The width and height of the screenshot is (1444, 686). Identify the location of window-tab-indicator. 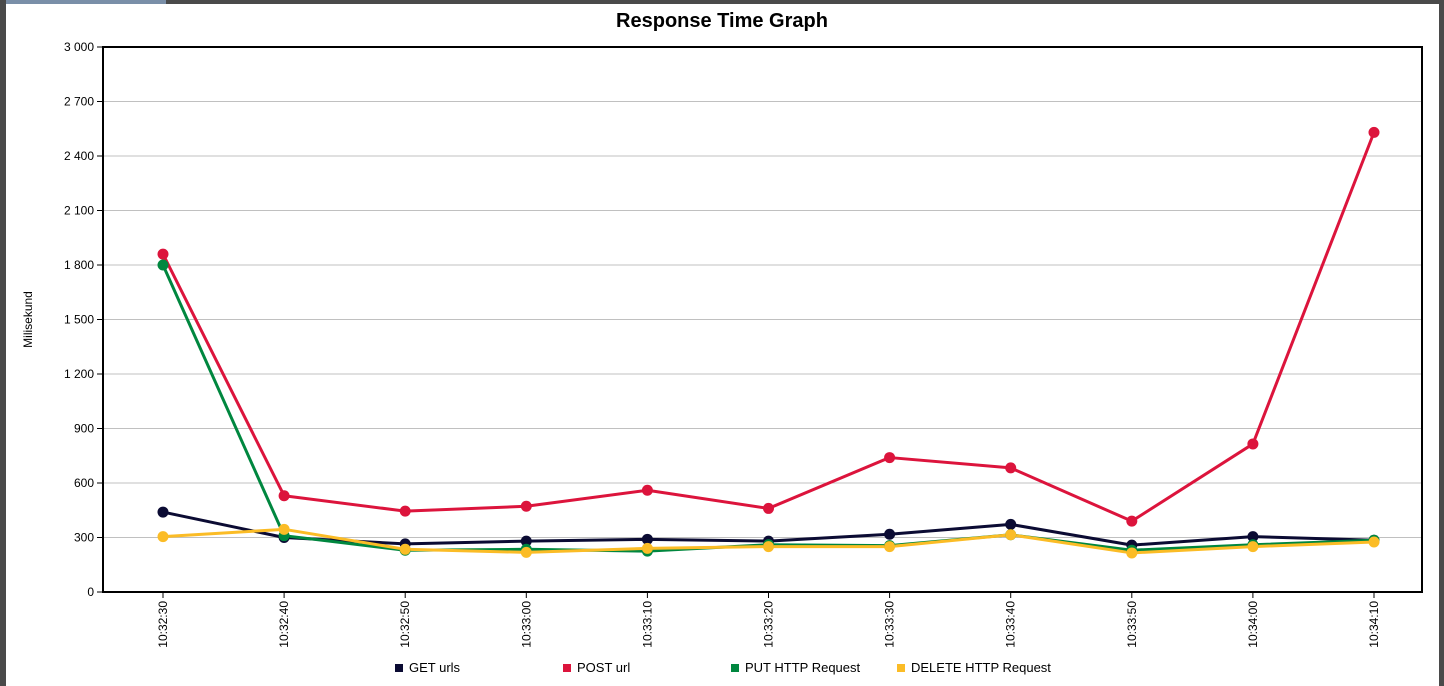
(86, 2).